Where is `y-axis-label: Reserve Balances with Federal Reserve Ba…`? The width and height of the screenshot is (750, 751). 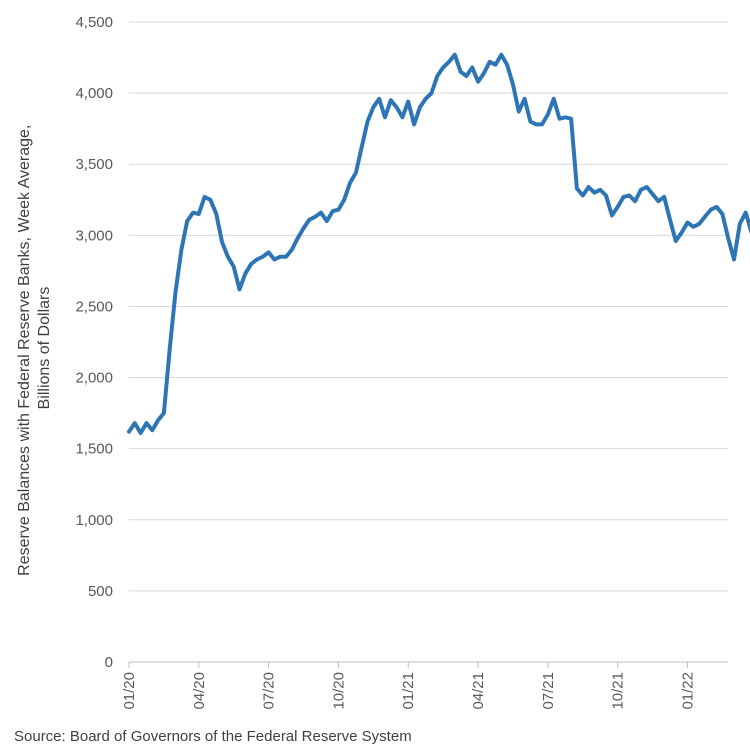
y-axis-label: Reserve Balances with Federal Reserve Ba… is located at coordinates (34, 348).